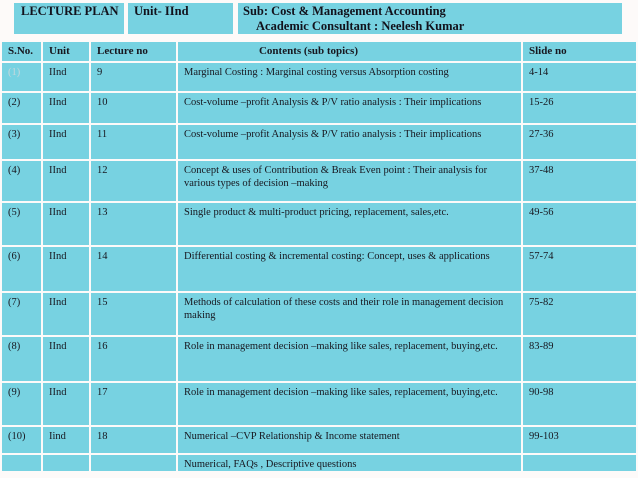 The image size is (638, 478). I want to click on header-lecture-no: Lecture no, so click(133, 51).